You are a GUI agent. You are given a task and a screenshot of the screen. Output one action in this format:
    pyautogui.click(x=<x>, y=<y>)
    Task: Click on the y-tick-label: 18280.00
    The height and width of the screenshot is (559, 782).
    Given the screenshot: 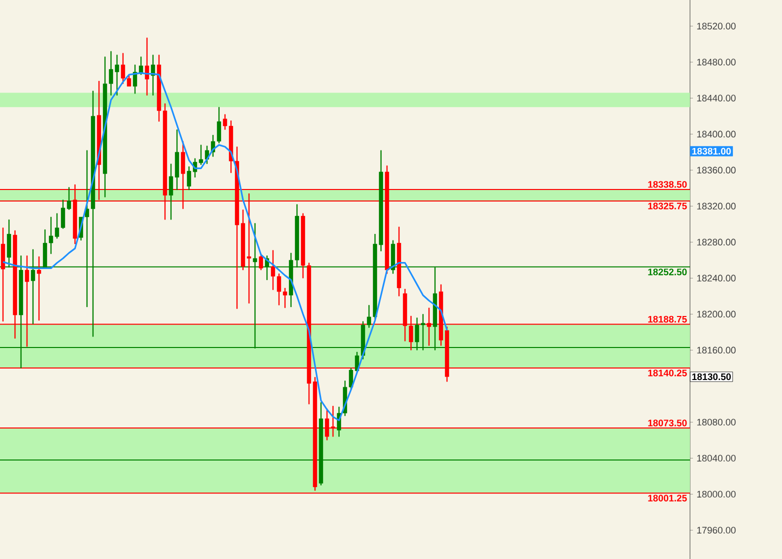 What is the action you would take?
    pyautogui.click(x=716, y=242)
    